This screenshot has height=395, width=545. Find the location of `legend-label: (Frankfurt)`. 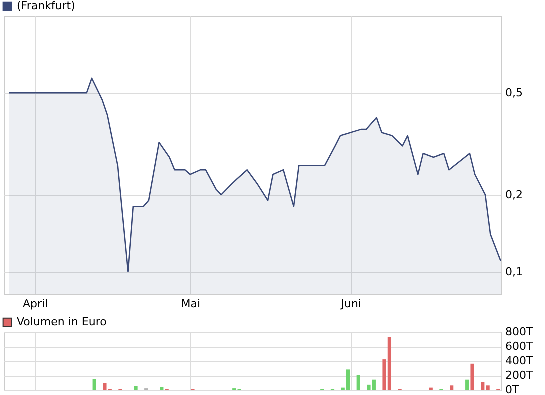

legend-label: (Frankfurt) is located at coordinates (46, 6).